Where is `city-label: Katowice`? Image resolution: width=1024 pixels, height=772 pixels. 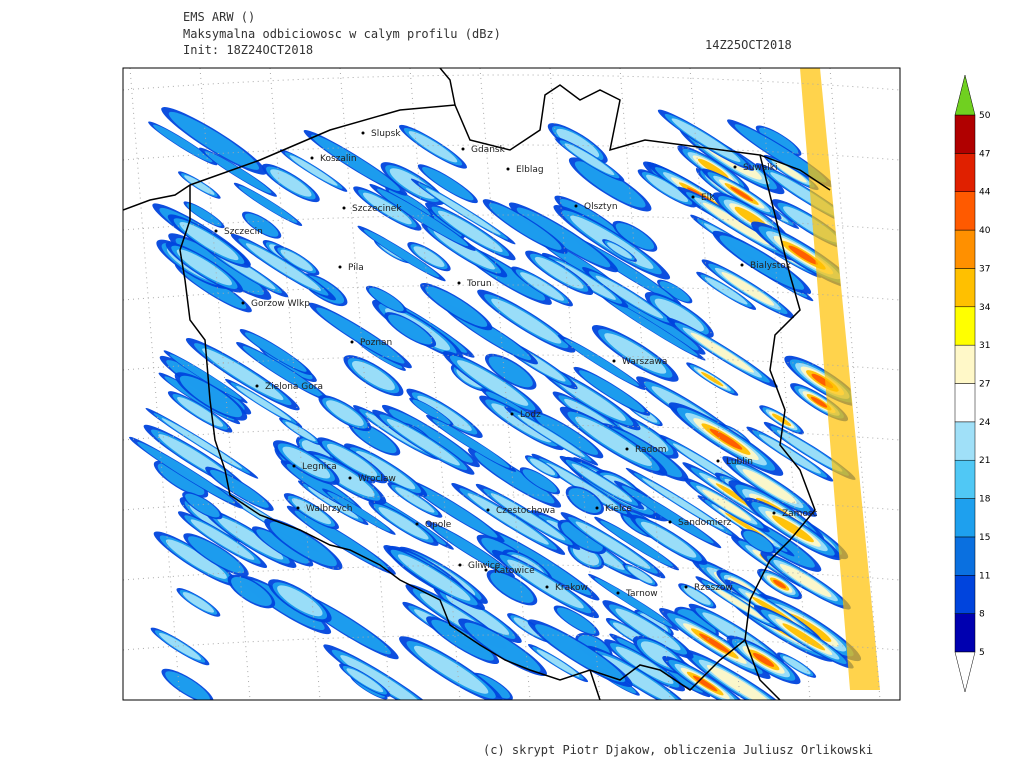
city-label: Katowice is located at coordinates (514, 571).